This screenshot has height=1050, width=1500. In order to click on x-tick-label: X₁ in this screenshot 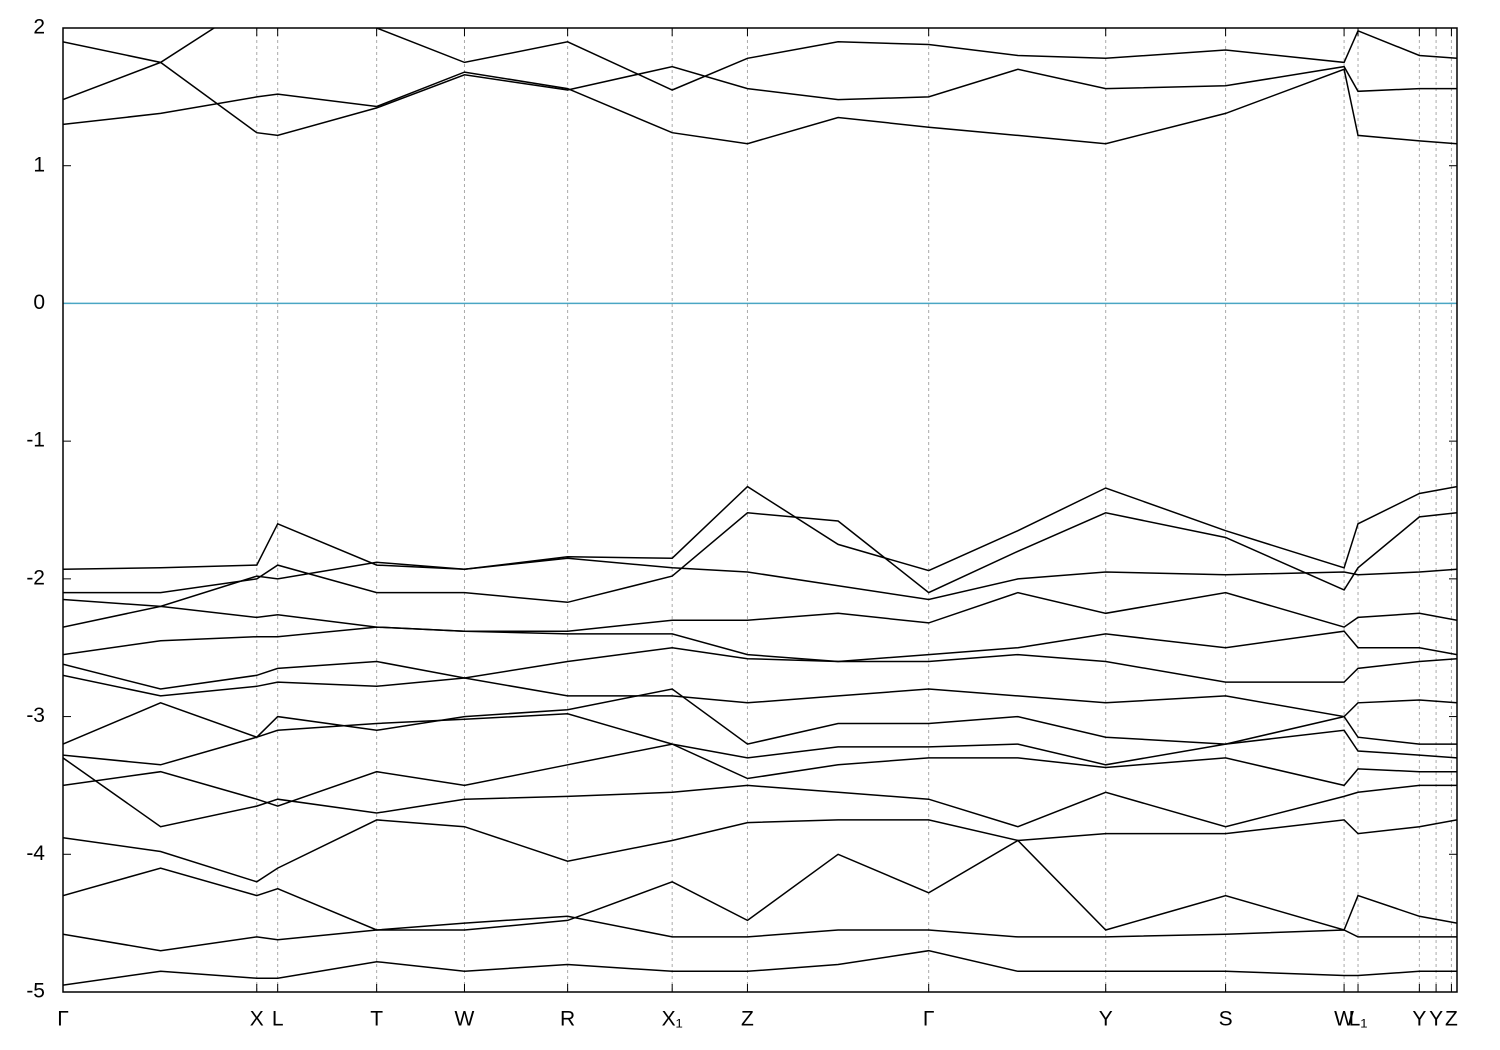, I will do `click(672, 1019)`.